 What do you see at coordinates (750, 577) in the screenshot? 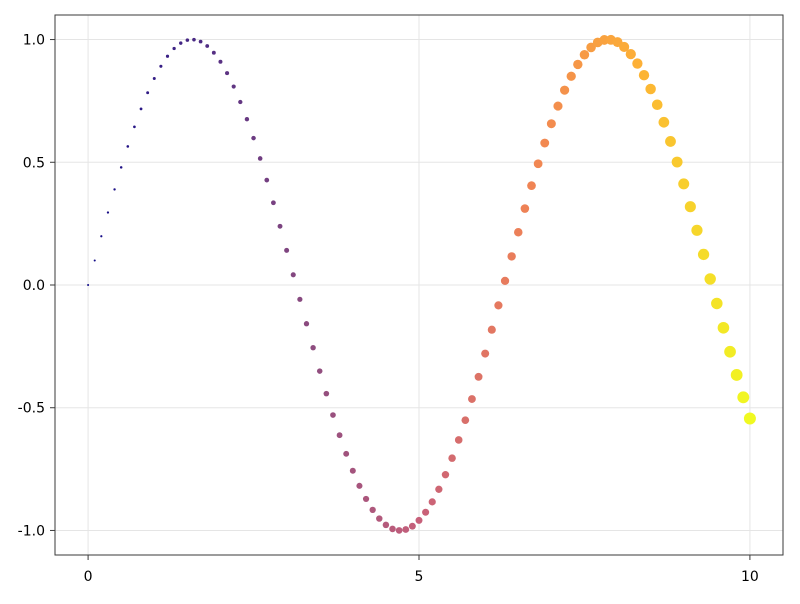
I see `x-tick-label: 10` at bounding box center [750, 577].